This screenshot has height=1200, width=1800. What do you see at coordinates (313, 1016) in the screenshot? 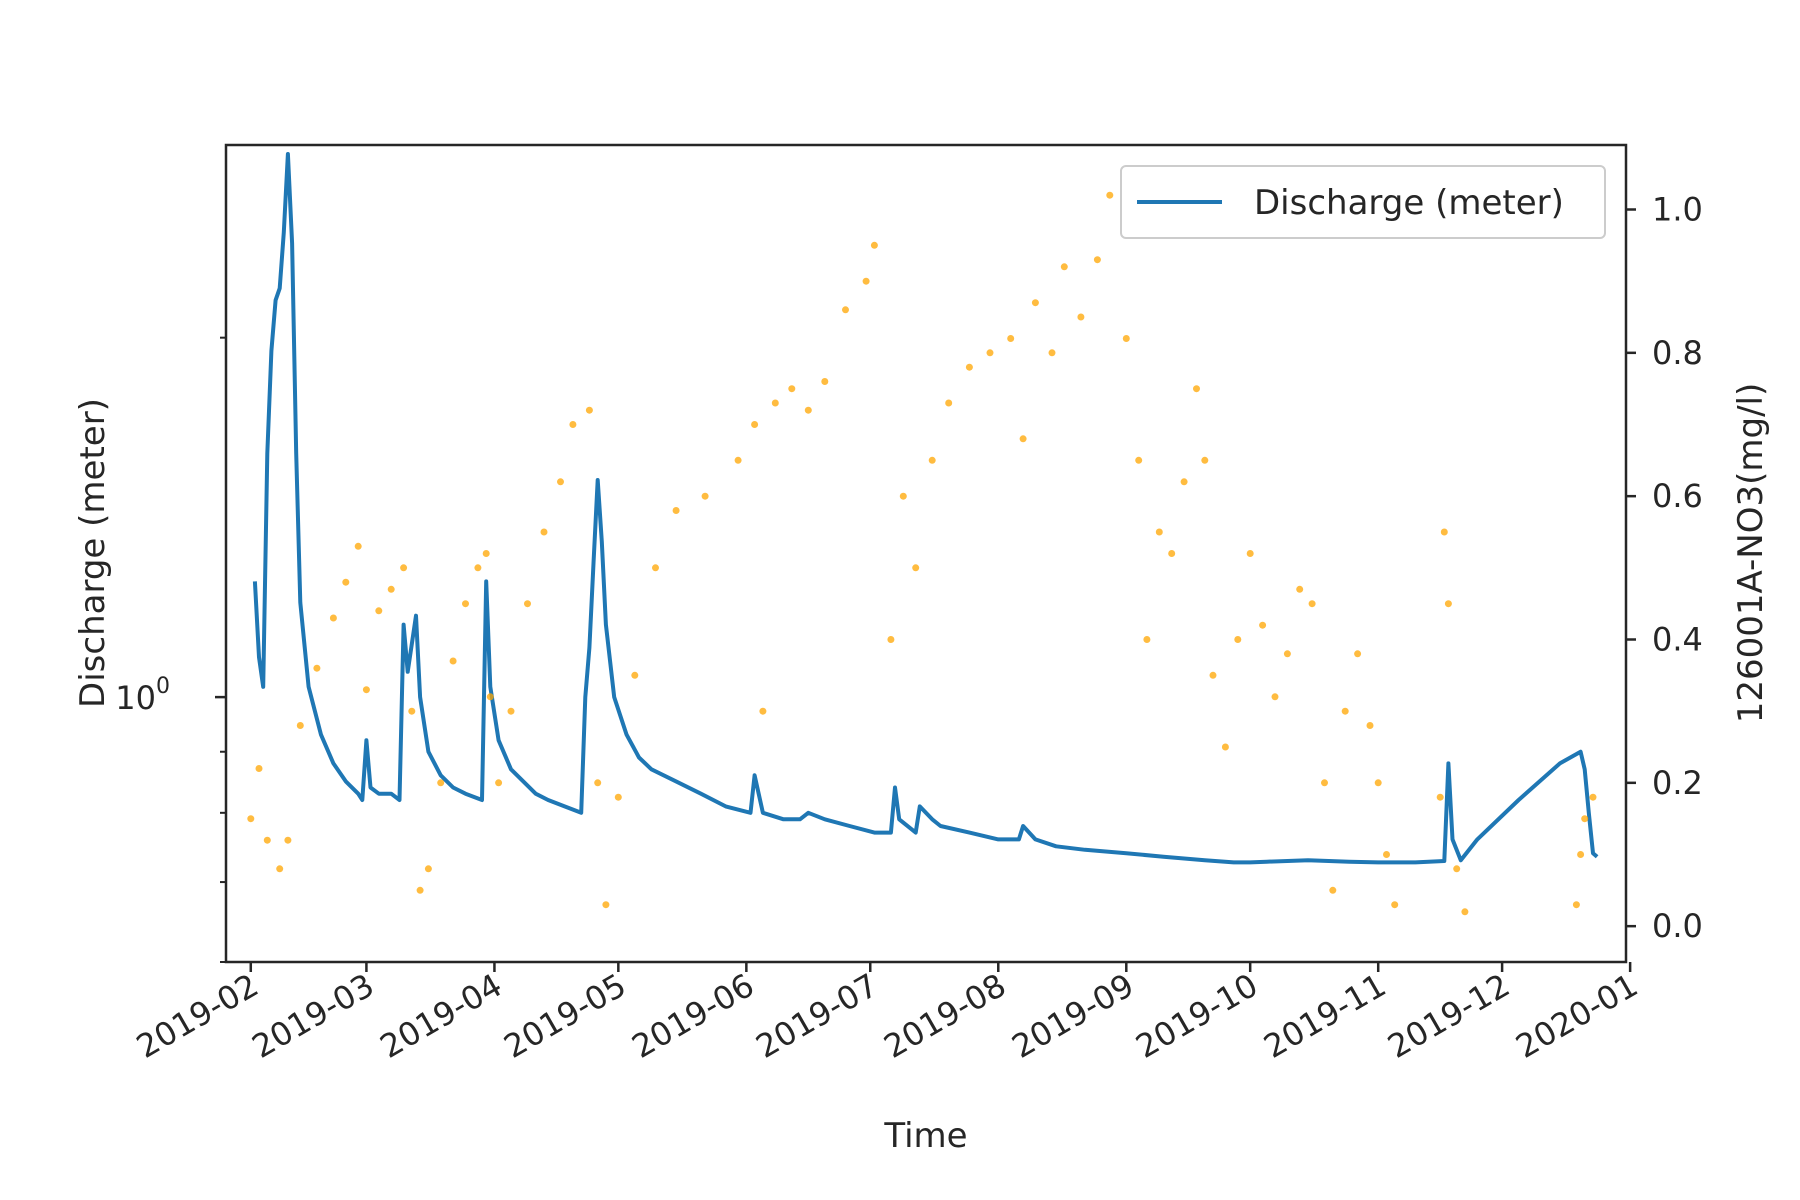
I see `x-tick-label: 2019-03` at bounding box center [313, 1016].